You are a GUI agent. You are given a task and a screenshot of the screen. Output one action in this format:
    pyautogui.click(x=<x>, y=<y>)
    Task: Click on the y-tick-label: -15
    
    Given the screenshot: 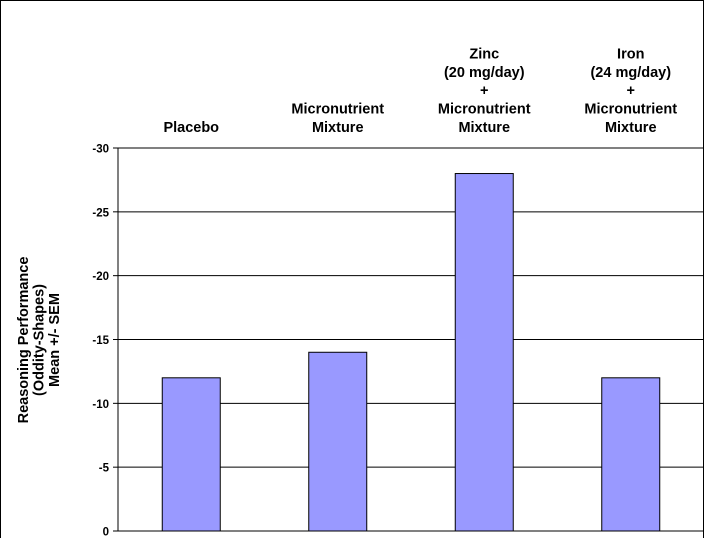 What is the action you would take?
    pyautogui.click(x=100, y=341)
    